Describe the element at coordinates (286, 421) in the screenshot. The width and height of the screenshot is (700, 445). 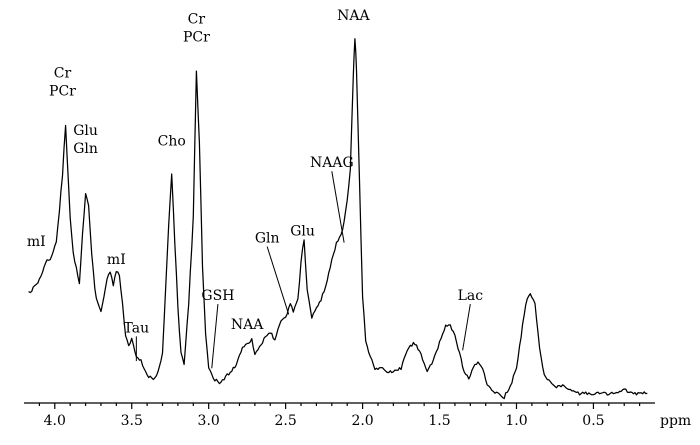
I see `x-tick-label: 2.5` at that location.